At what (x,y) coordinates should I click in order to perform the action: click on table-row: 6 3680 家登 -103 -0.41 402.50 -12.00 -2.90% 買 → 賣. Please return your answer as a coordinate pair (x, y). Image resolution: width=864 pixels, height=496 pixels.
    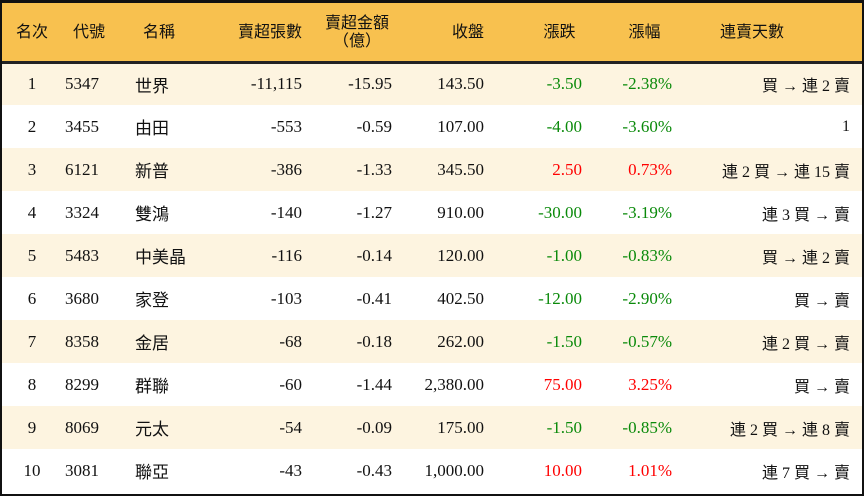
    Looking at the image, I should click on (432, 298).